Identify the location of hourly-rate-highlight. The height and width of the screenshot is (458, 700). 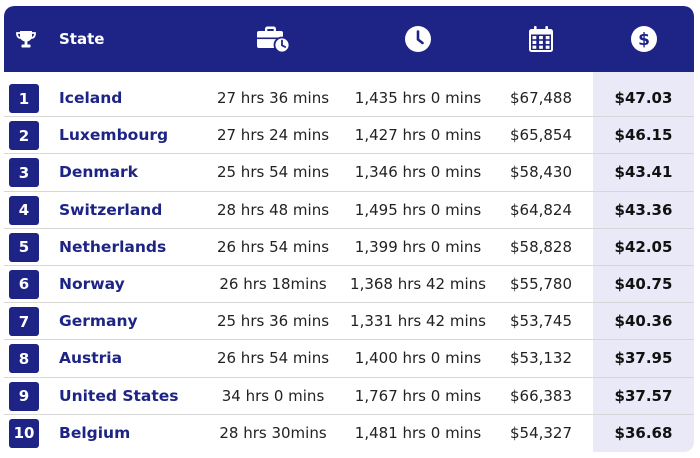
(643, 262).